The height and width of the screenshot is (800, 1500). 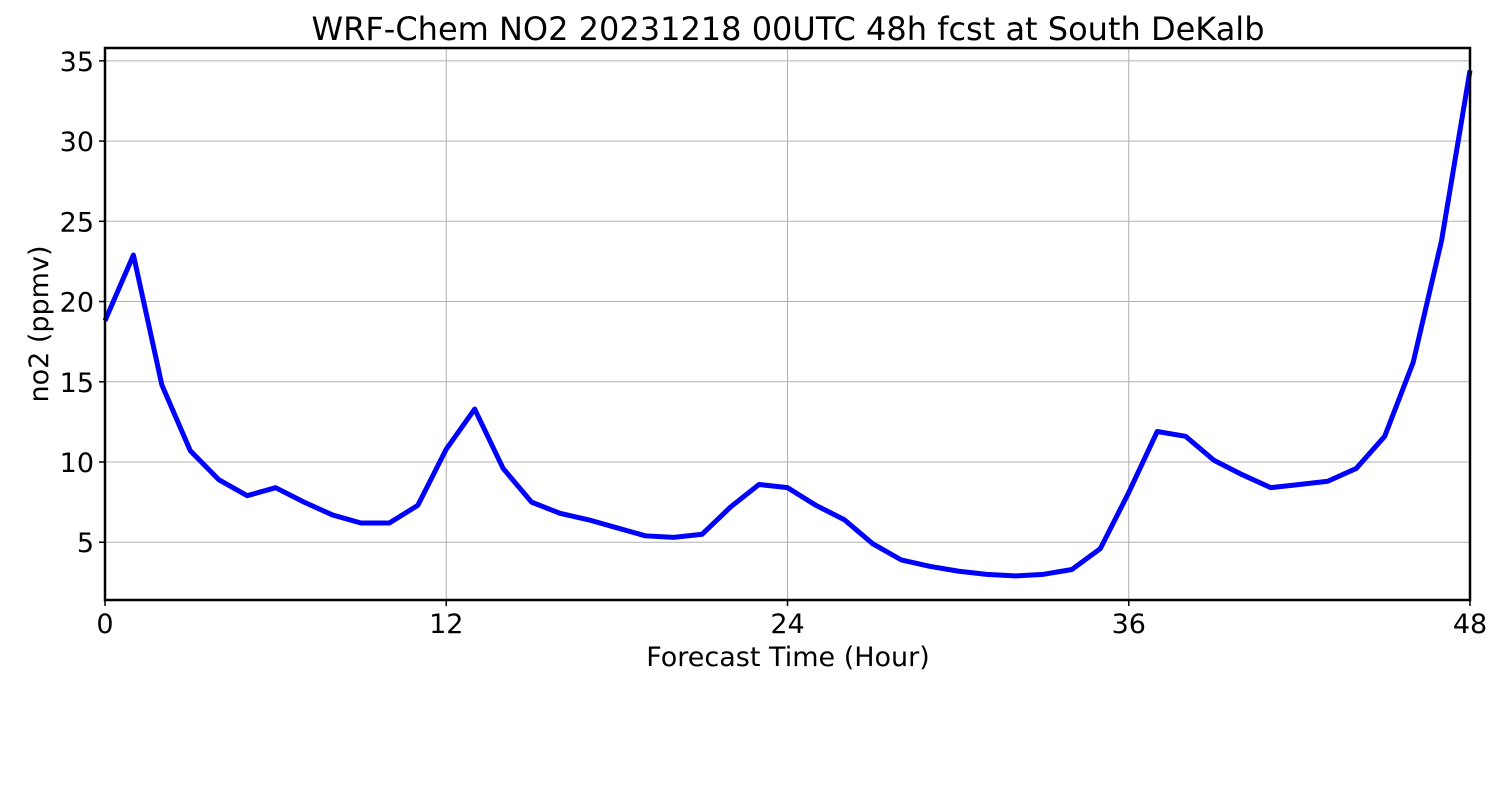 I want to click on x-tick-label: 0, so click(x=104, y=624).